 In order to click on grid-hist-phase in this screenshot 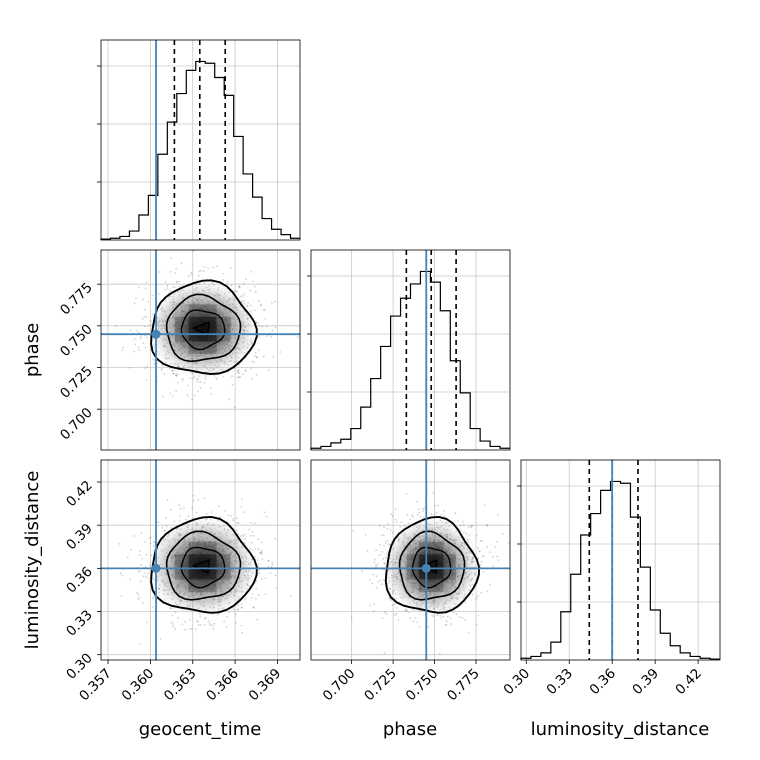, I will do `click(408, 350)`.